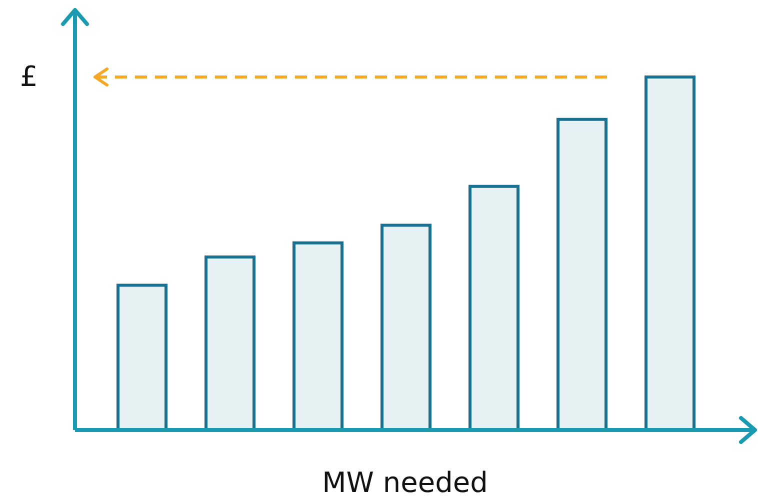 This screenshot has height=504, width=758. I want to click on y-axis-title: £, so click(29, 76).